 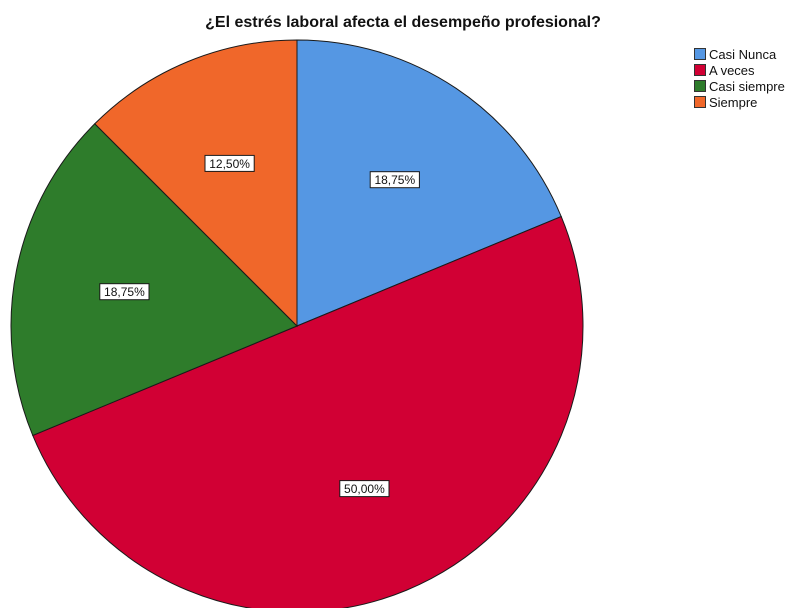 I want to click on pie-slice-siempre, so click(x=196, y=183).